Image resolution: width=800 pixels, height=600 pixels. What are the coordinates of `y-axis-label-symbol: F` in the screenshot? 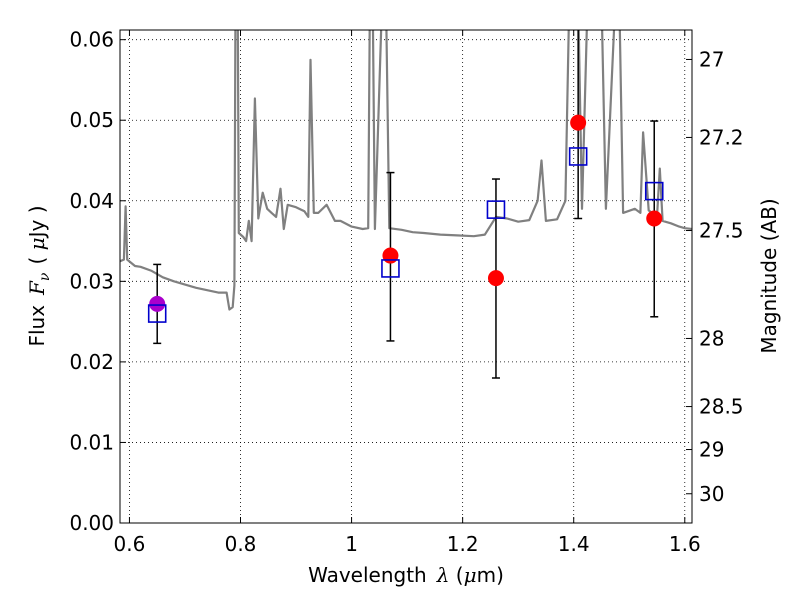 It's located at (37, 288).